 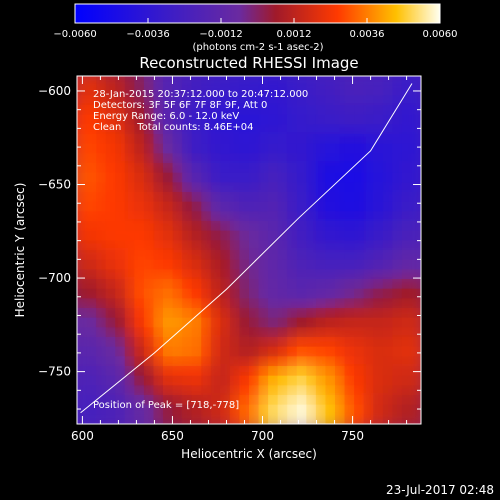 I want to click on colorbar-gradient, so click(x=257, y=13).